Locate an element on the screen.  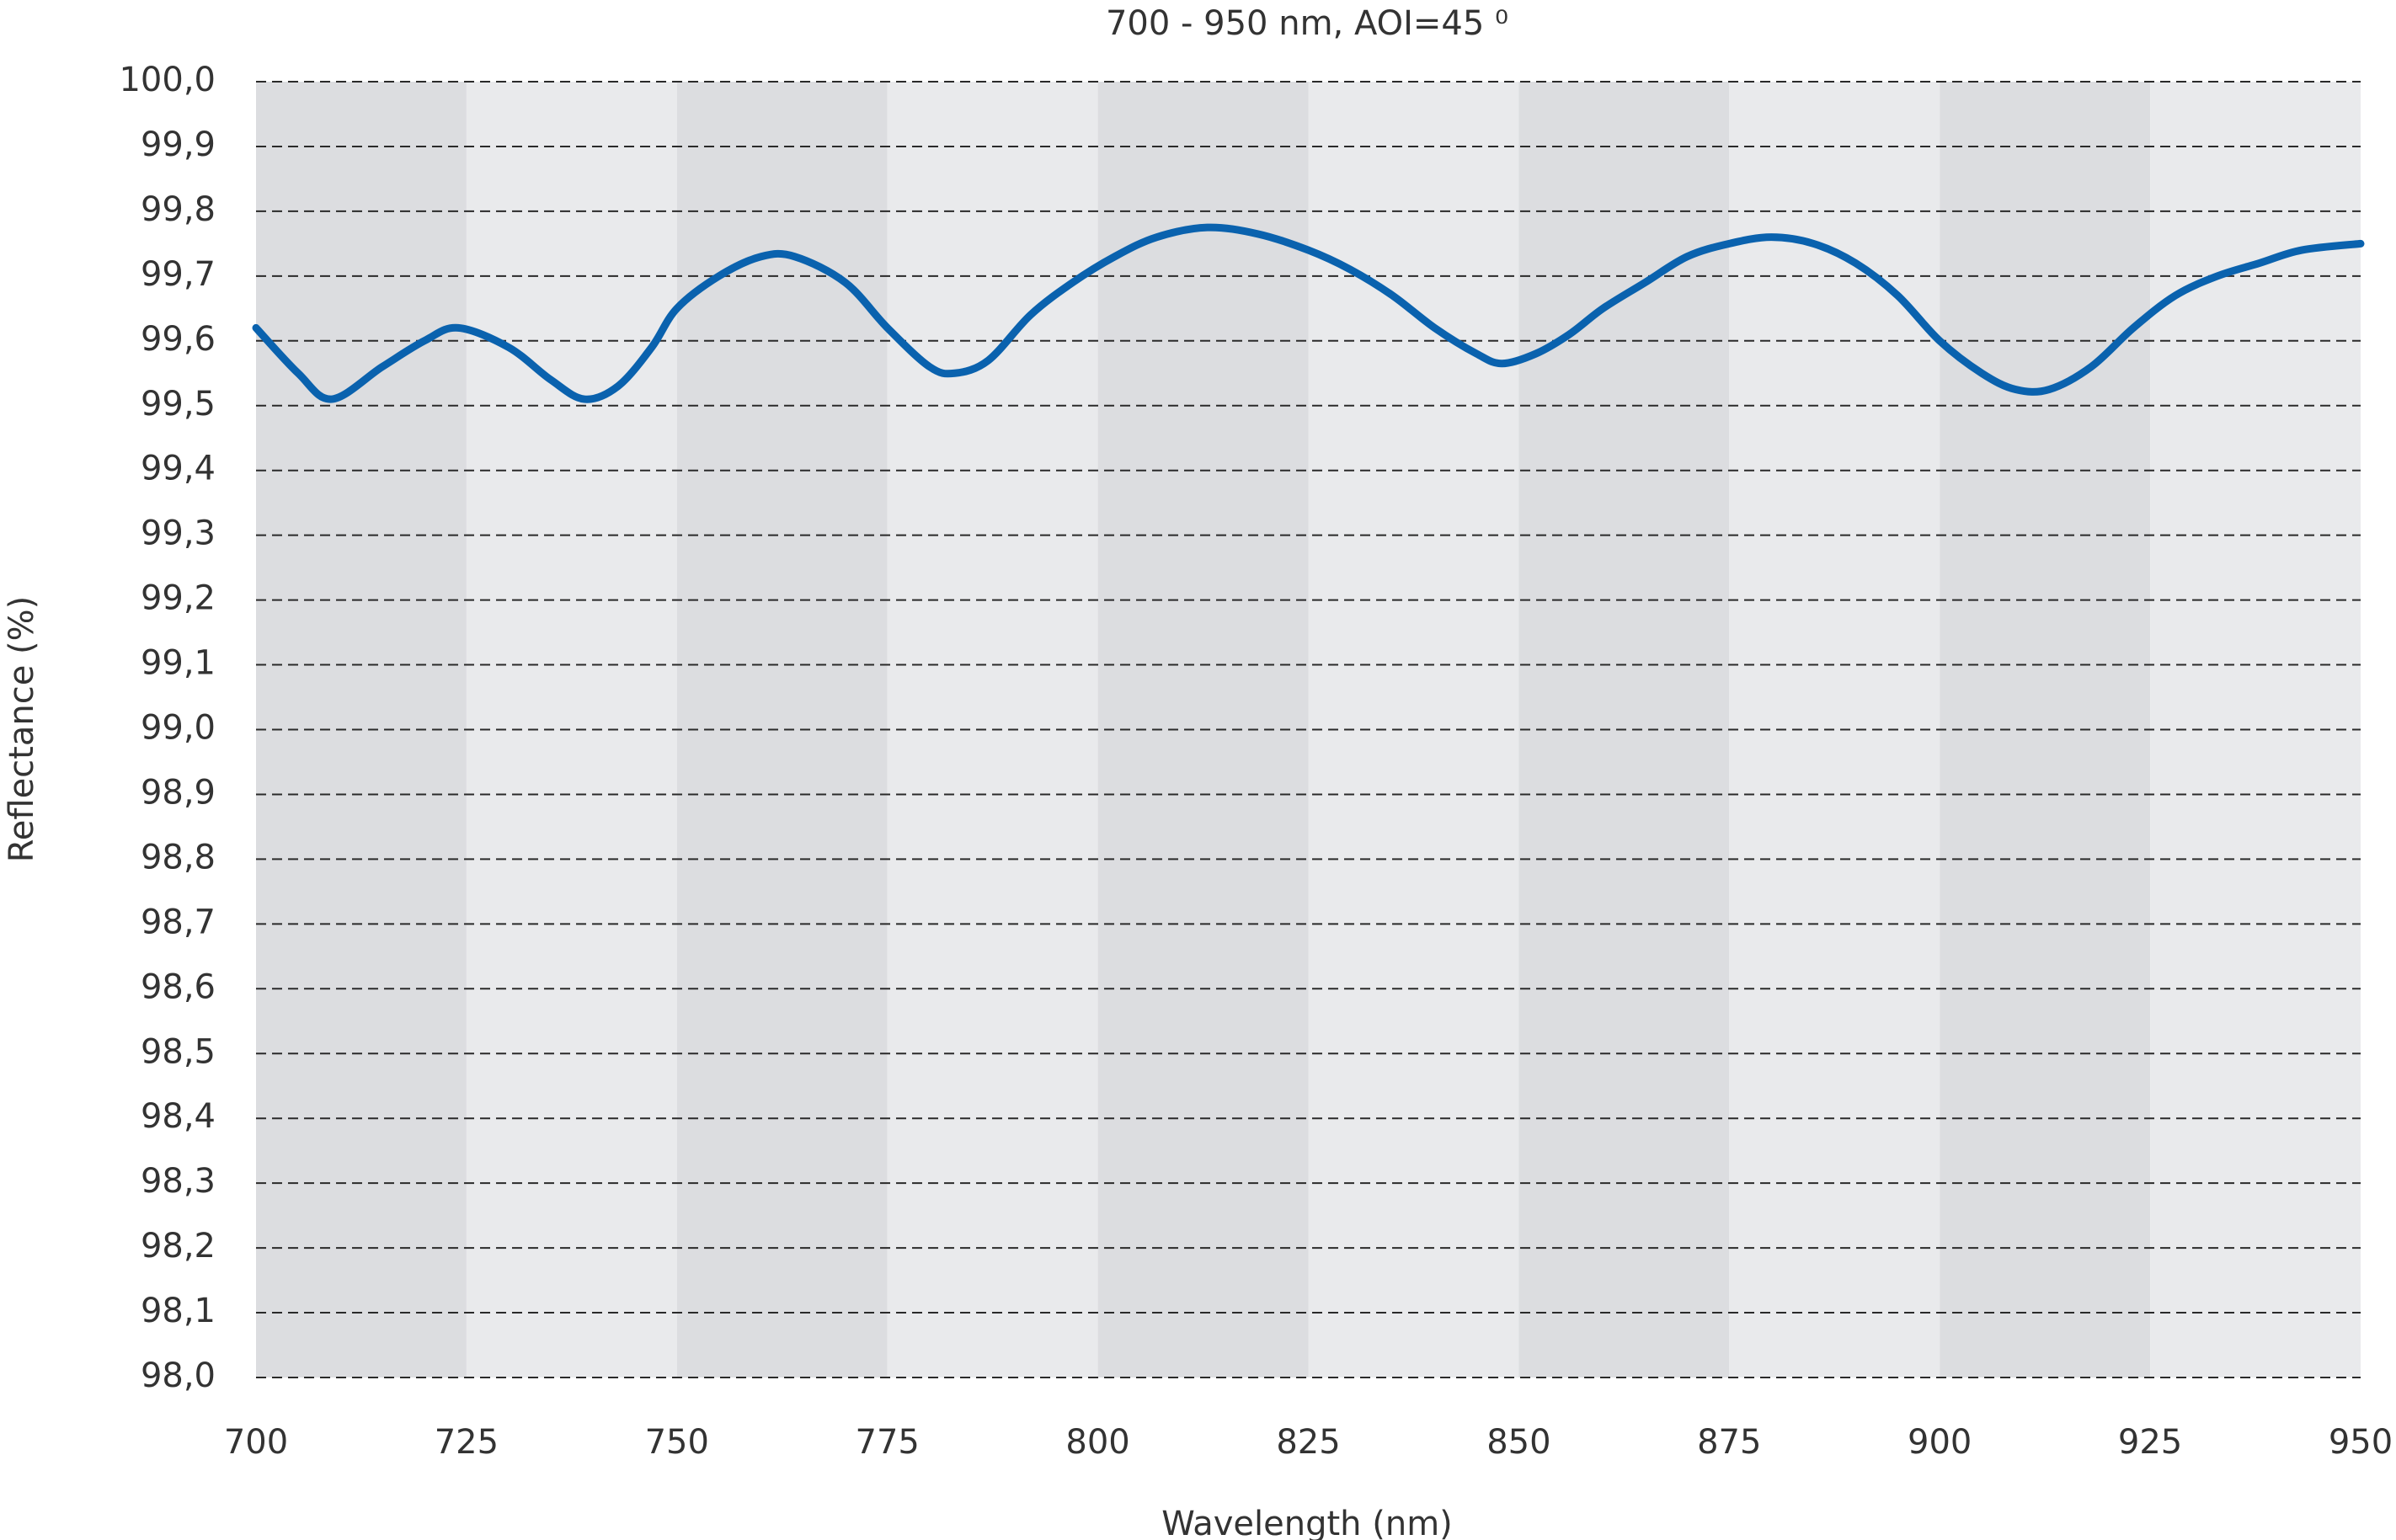
y-tick-label: 99,0 is located at coordinates (178, 728).